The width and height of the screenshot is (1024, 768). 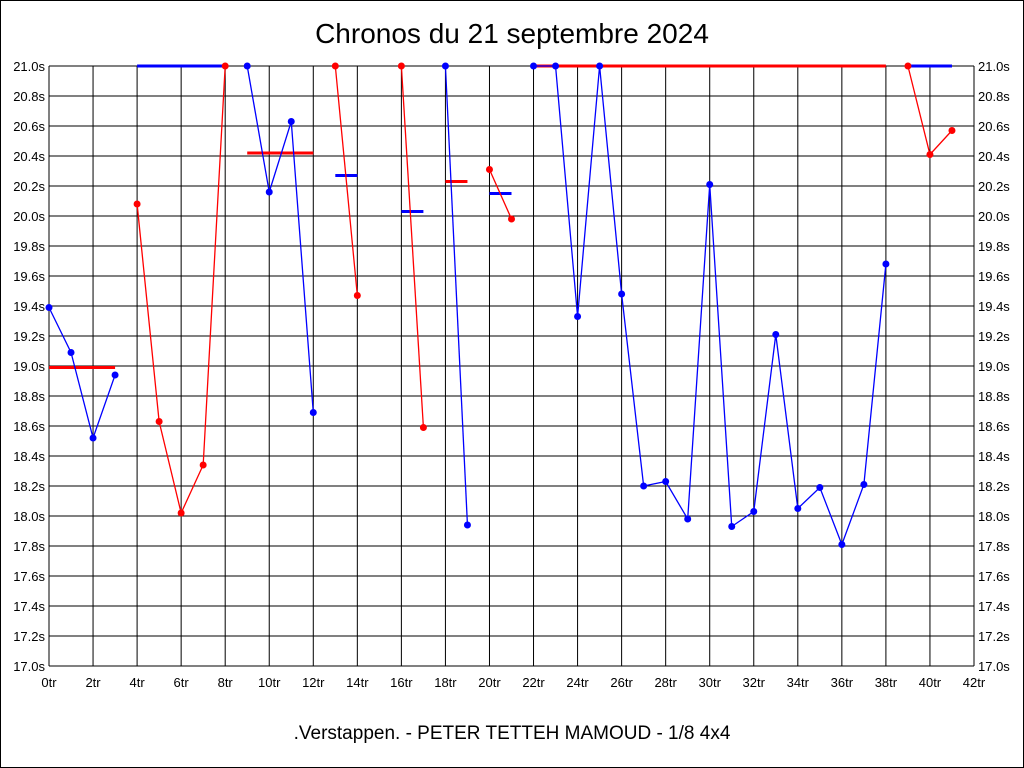 I want to click on y-tick-label-left: 19.0s, so click(x=29, y=366).